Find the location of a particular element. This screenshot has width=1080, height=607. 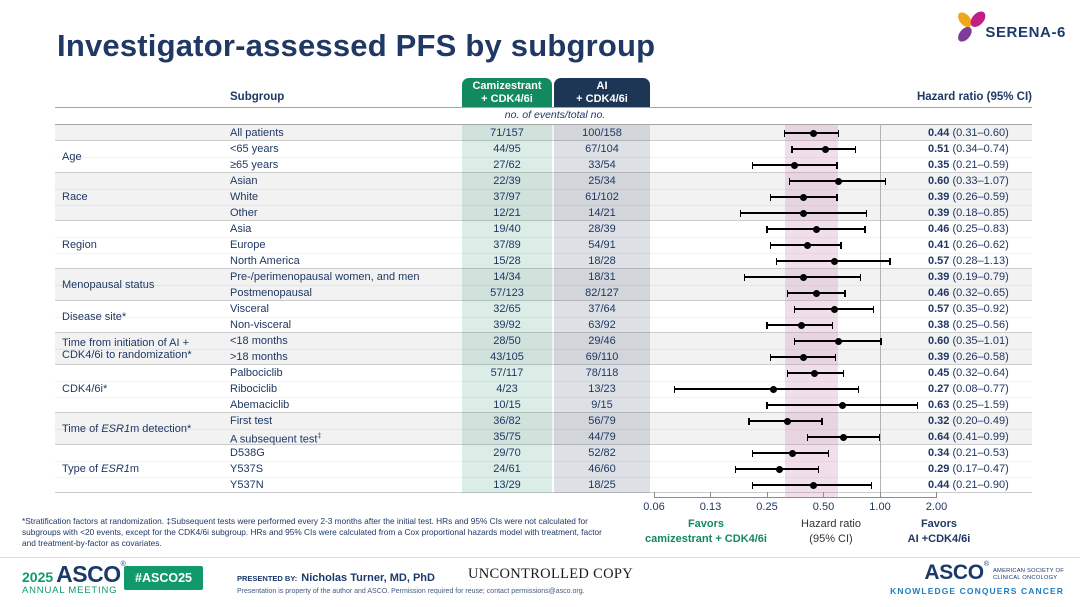

asco-annual-meeting-logo: 2025 ASCO® ANNUAL MEETING is located at coordinates (74, 578).